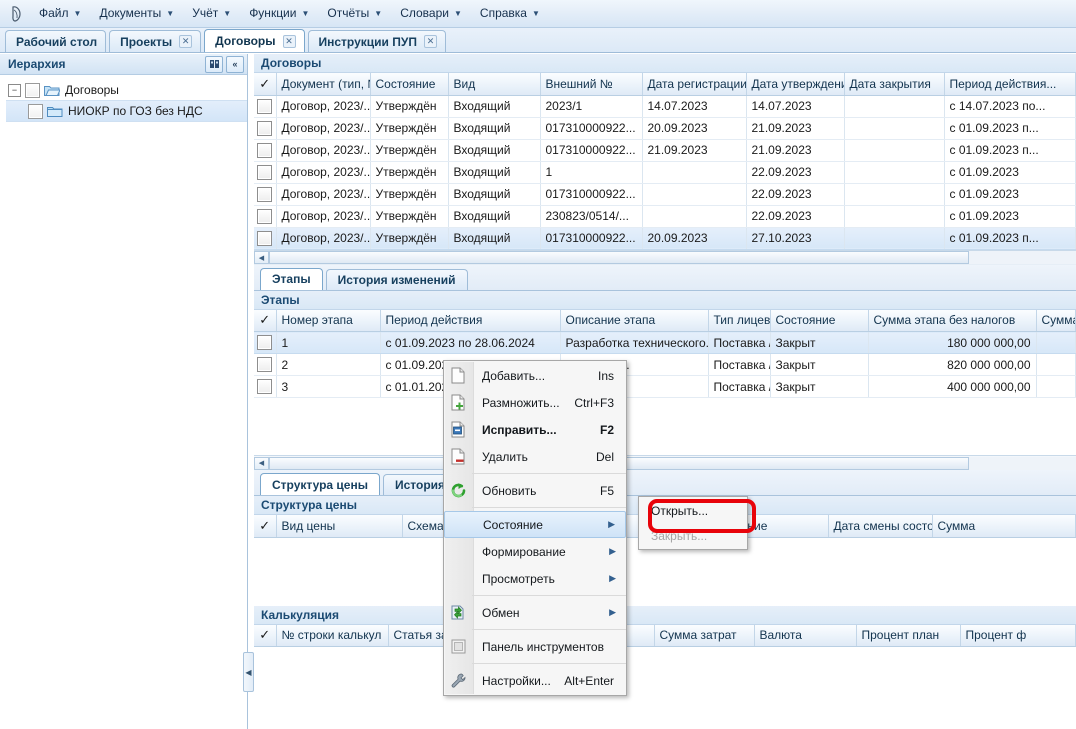  I want to click on contracts-select-all-header: ✓, so click(265, 84).